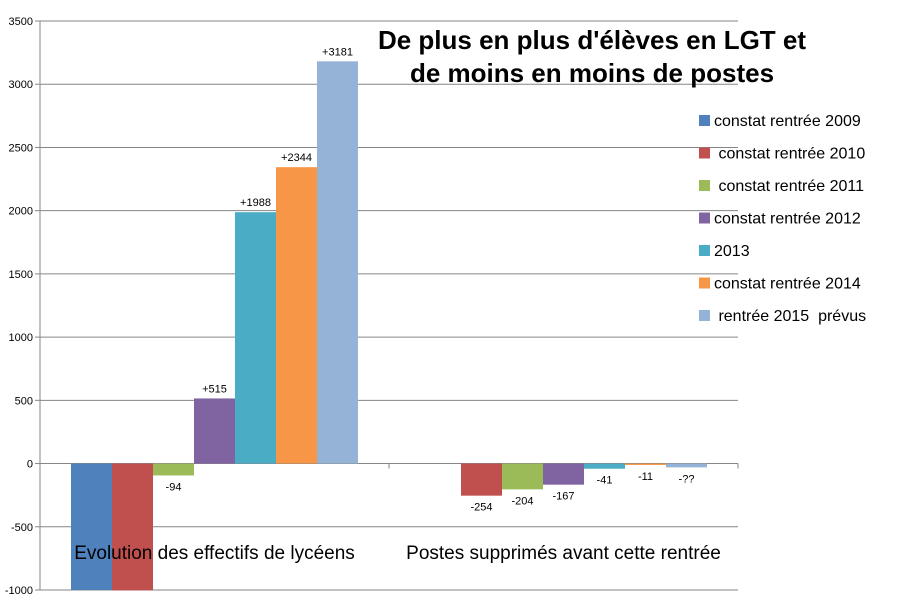 This screenshot has height=605, width=919. What do you see at coordinates (296, 158) in the screenshot?
I see `data-label: +2344` at bounding box center [296, 158].